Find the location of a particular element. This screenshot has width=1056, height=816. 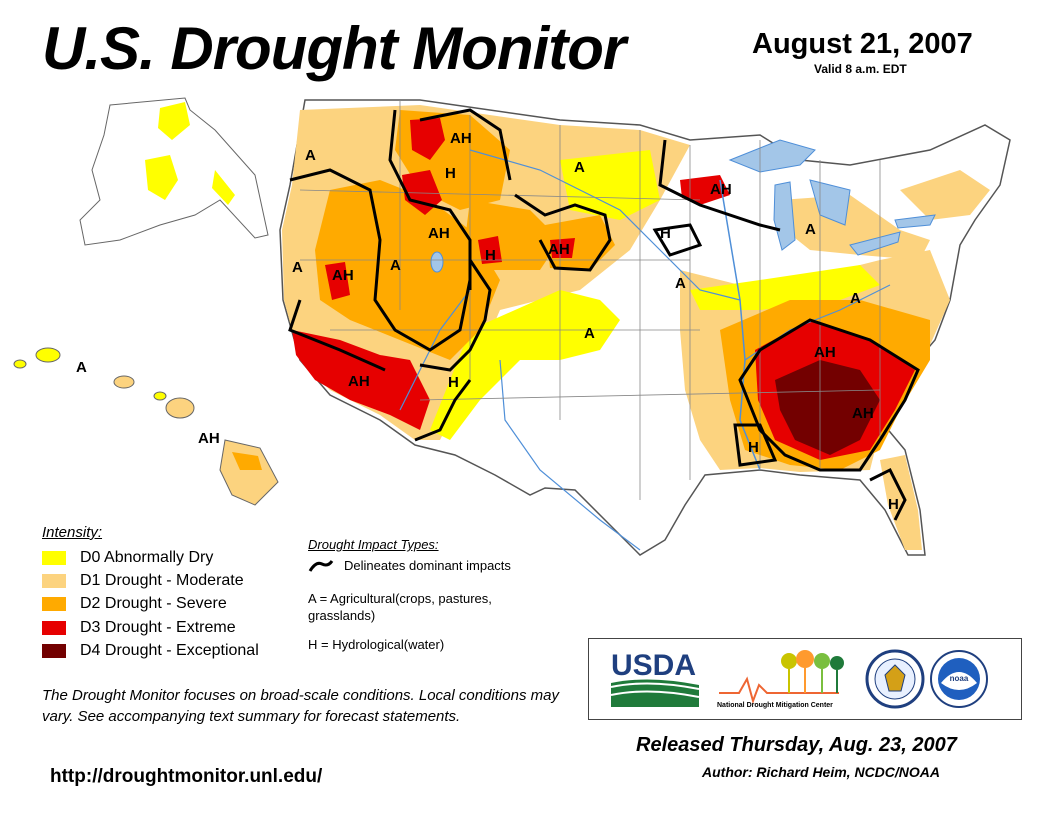

great-salt-lake is located at coordinates (437, 262).